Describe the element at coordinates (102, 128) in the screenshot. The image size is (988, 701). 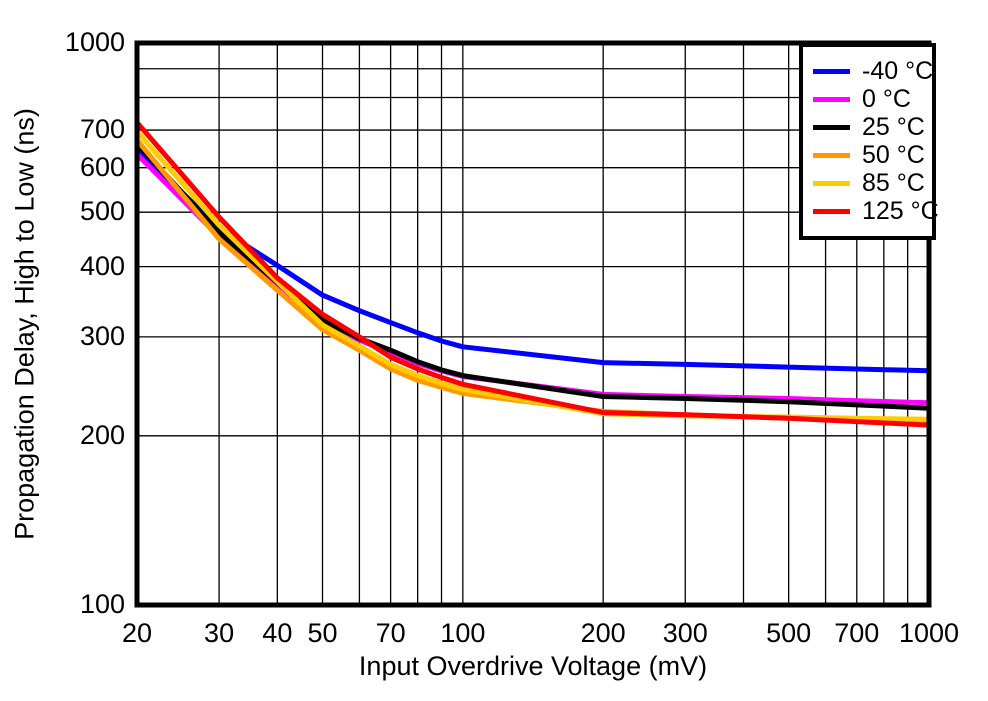
I see `y-tick-label: 700` at that location.